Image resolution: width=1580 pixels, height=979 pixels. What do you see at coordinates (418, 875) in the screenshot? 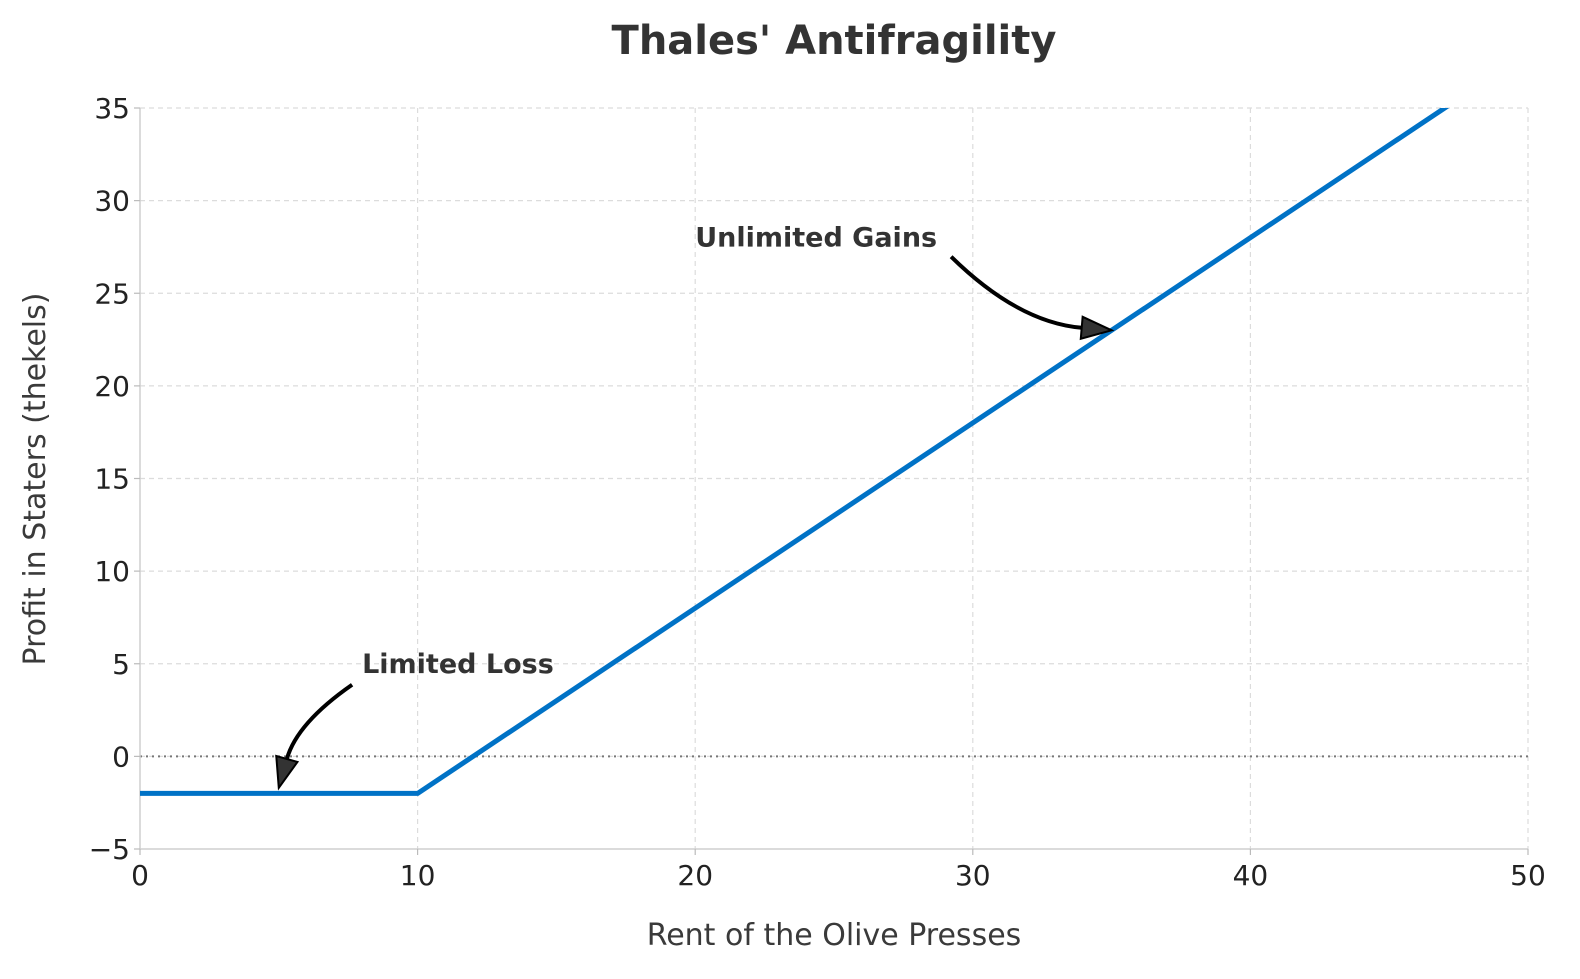
I see `x-tick-label: 10` at bounding box center [418, 875].